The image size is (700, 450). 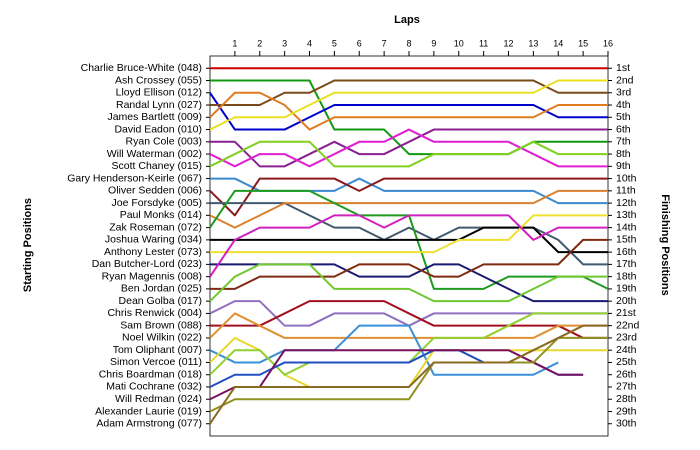 What do you see at coordinates (384, 43) in the screenshot?
I see `x-tick-label: 7` at bounding box center [384, 43].